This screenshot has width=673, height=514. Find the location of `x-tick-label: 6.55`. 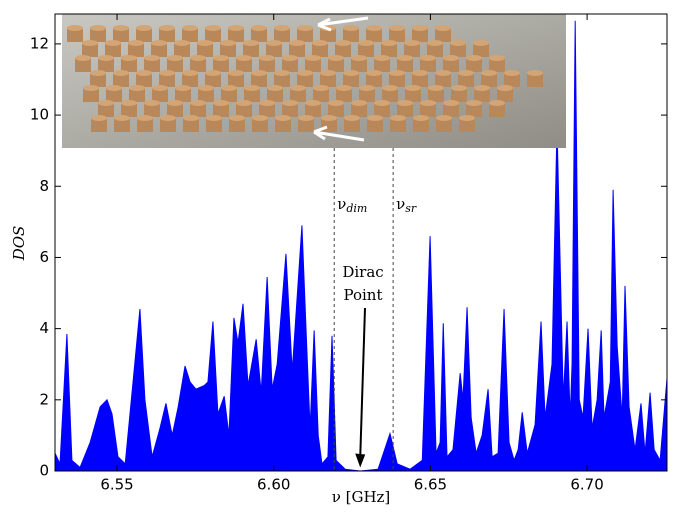

x-tick-label: 6.55 is located at coordinates (116, 485).